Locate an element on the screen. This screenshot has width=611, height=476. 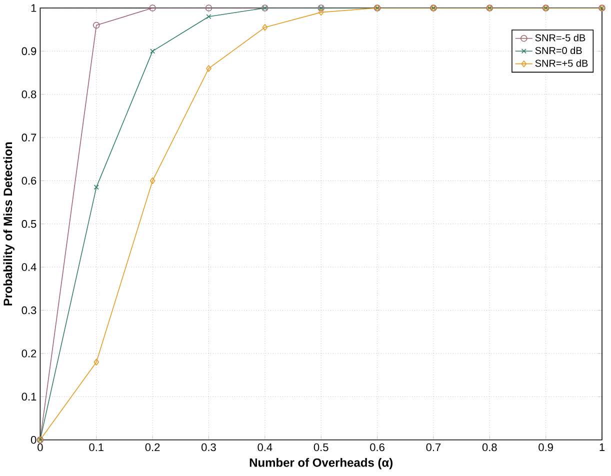
y-tick-label: 0 is located at coordinates (33, 440).